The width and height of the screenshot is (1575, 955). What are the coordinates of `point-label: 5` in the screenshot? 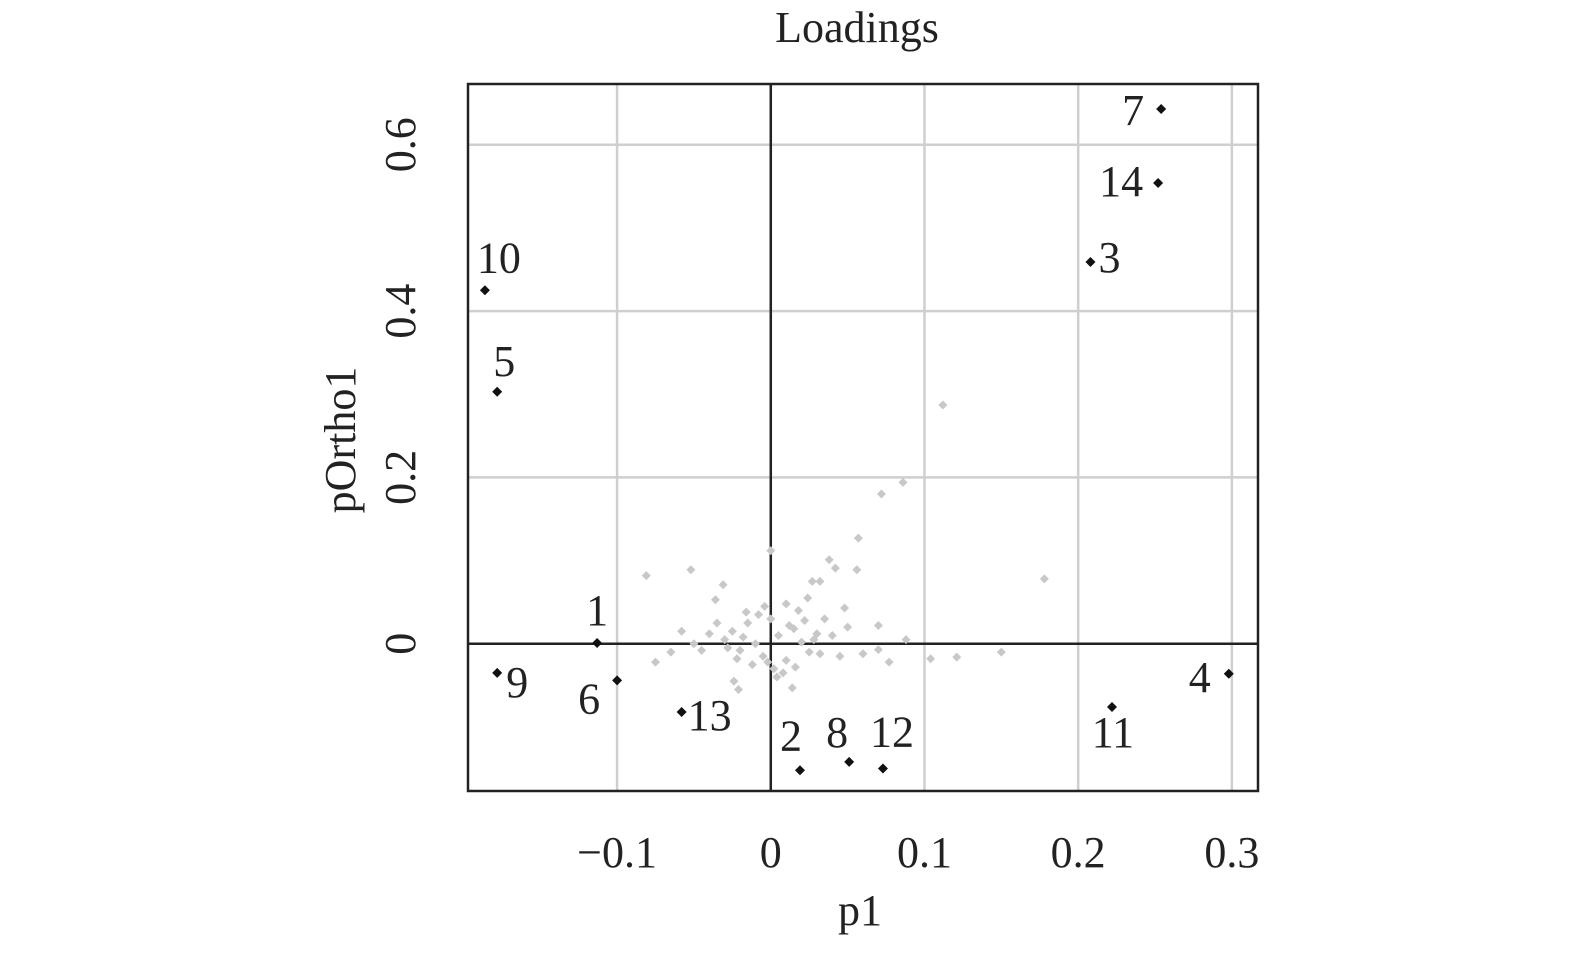 It's located at (504, 361).